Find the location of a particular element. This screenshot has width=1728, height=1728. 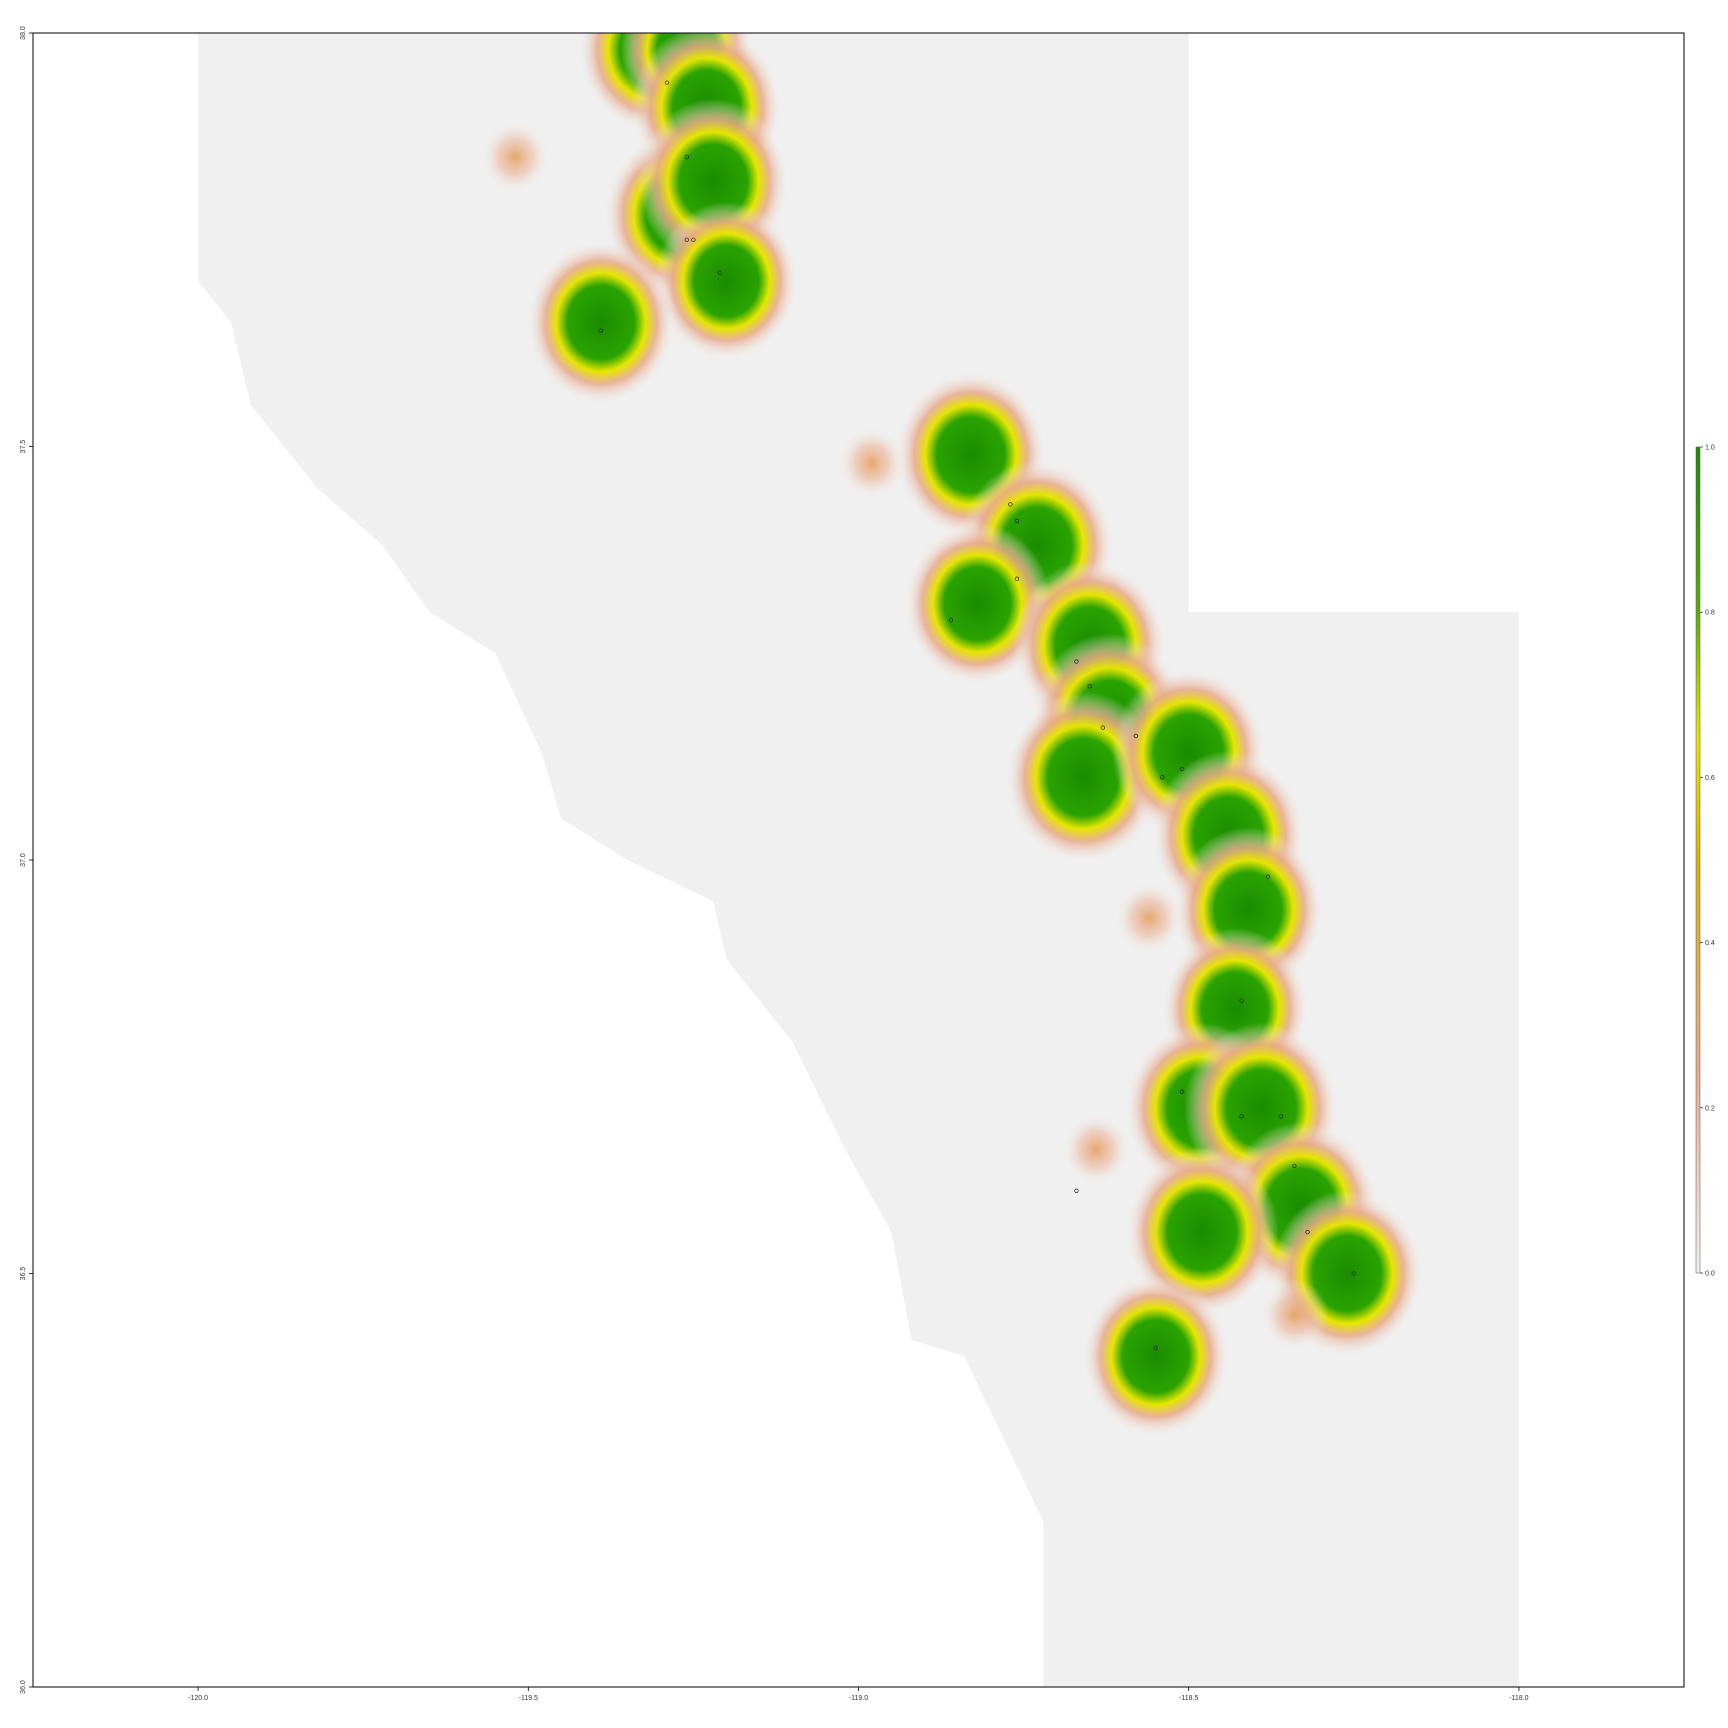

x-tick-label: -119.5 is located at coordinates (528, 1698).